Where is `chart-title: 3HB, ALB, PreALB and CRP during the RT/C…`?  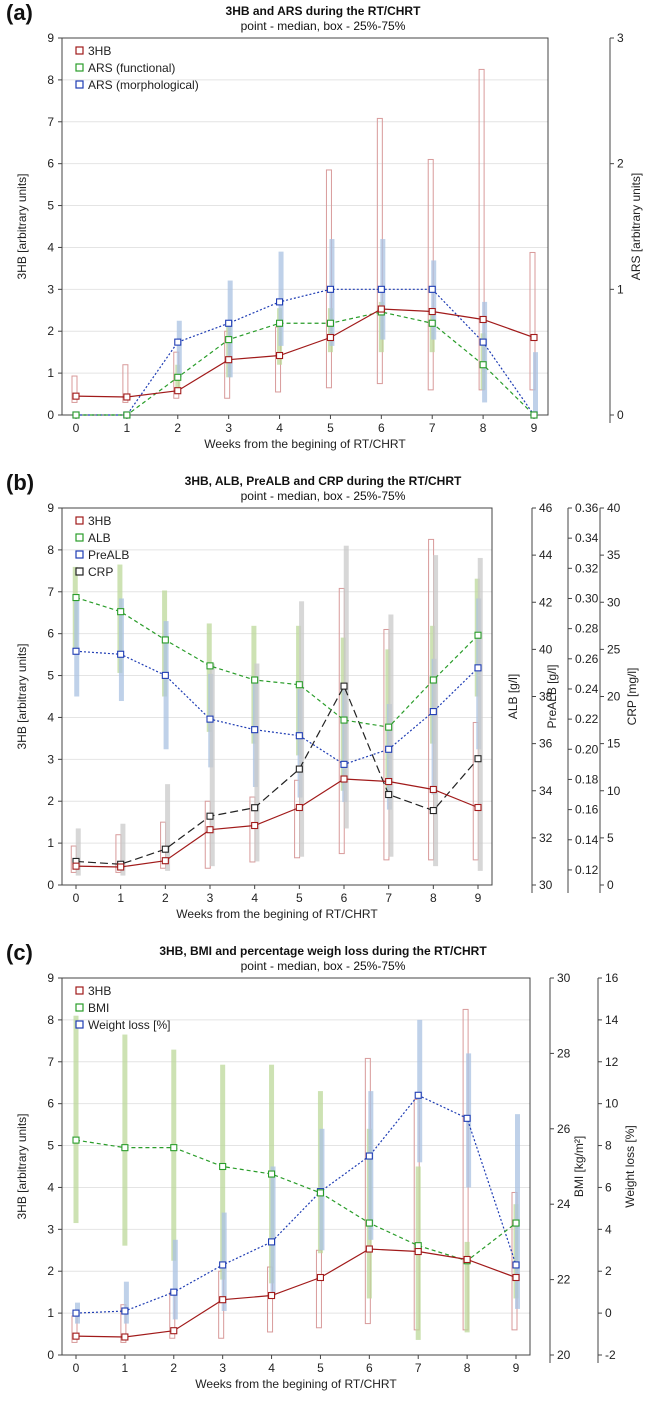 chart-title: 3HB, ALB, PreALB and CRP during the RT/C… is located at coordinates (323, 481).